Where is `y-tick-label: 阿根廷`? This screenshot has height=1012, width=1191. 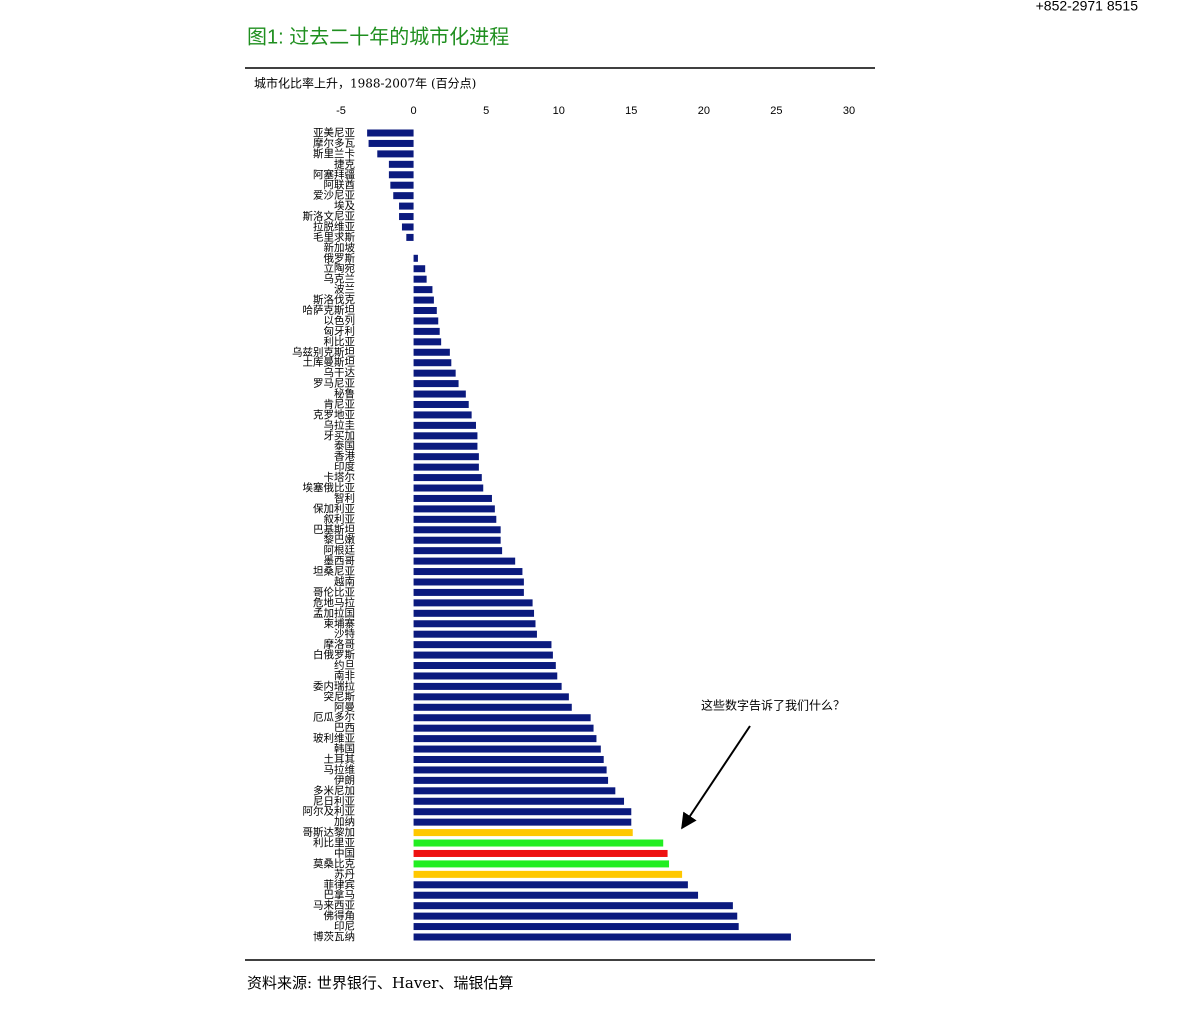
y-tick-label: 阿根廷 is located at coordinates (340, 550).